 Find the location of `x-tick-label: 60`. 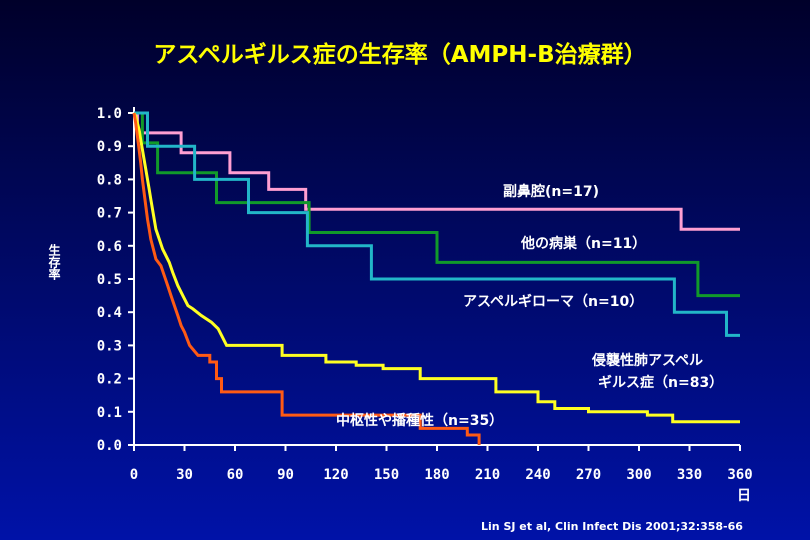

x-tick-label: 60 is located at coordinates (235, 475).